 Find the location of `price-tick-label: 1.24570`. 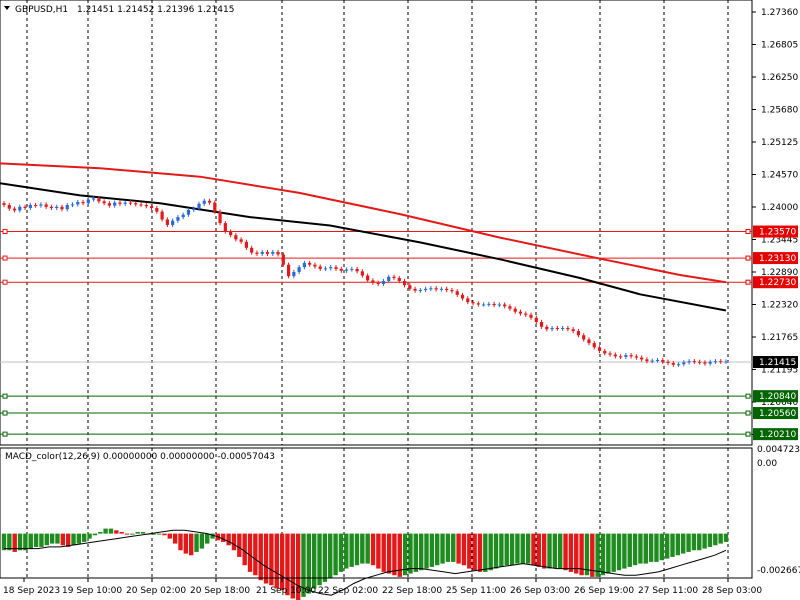

price-tick-label: 1.24570 is located at coordinates (779, 176).